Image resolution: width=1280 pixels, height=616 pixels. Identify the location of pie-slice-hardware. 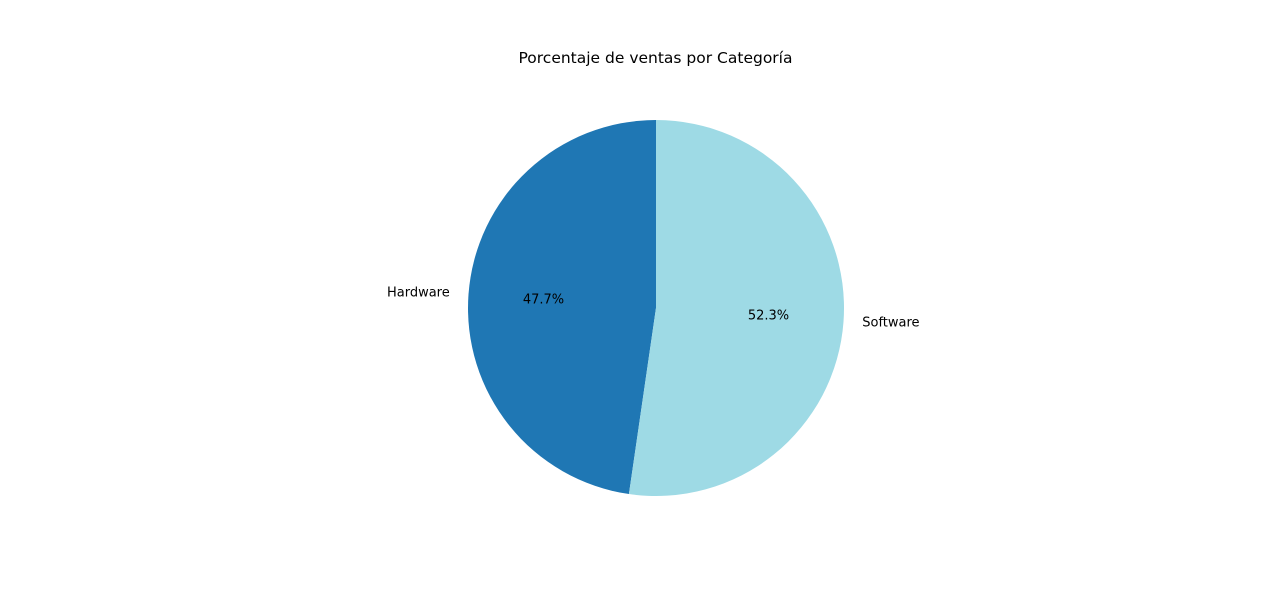
(562, 307).